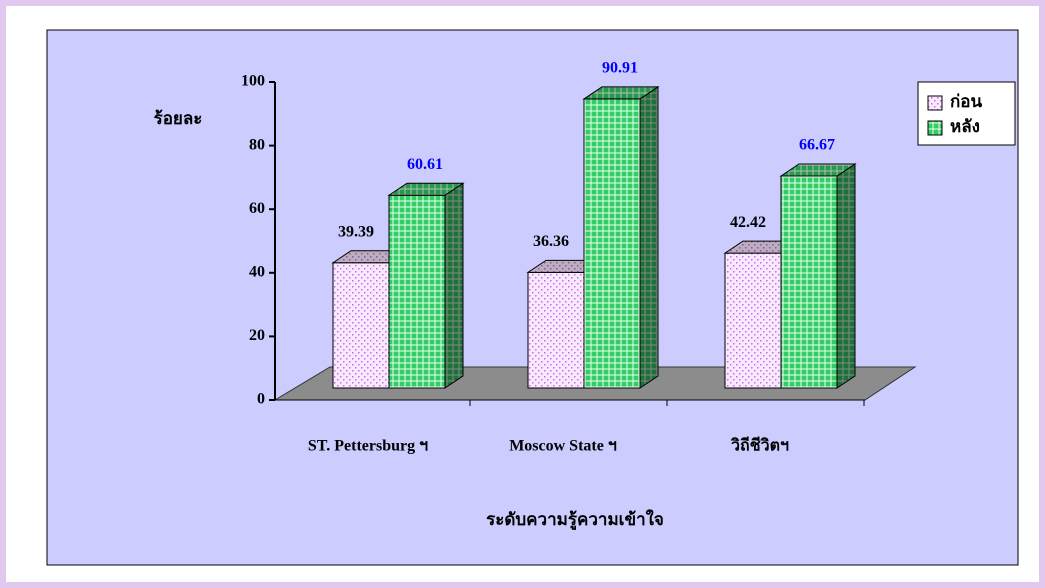 The width and height of the screenshot is (1045, 588). What do you see at coordinates (966, 101) in the screenshot?
I see `legend-label: ก่อน` at bounding box center [966, 101].